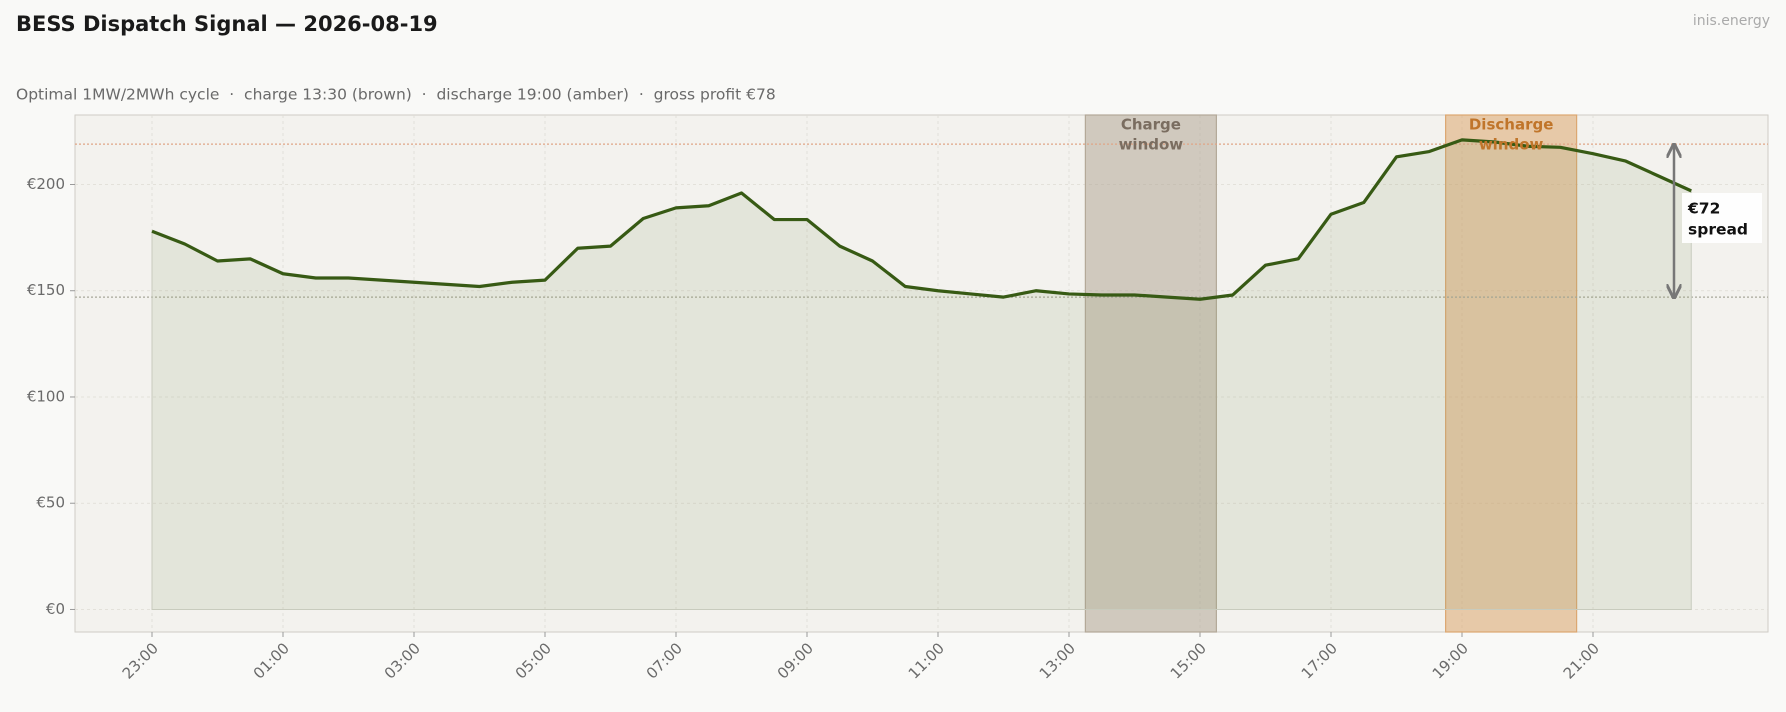 This screenshot has width=1786, height=712. I want to click on x-tick-label: 13:00, so click(1057, 660).